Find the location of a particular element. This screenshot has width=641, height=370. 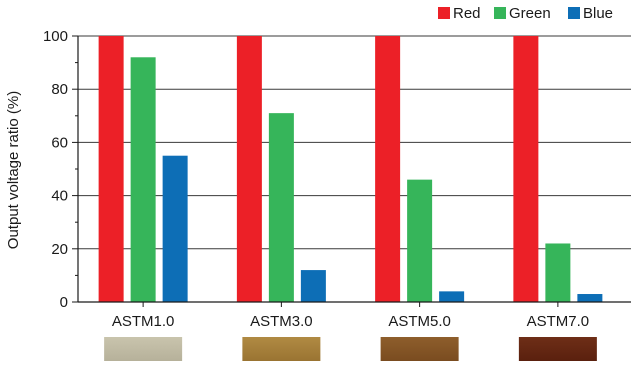

x-tick-label: ASTM3.0 is located at coordinates (281, 321).